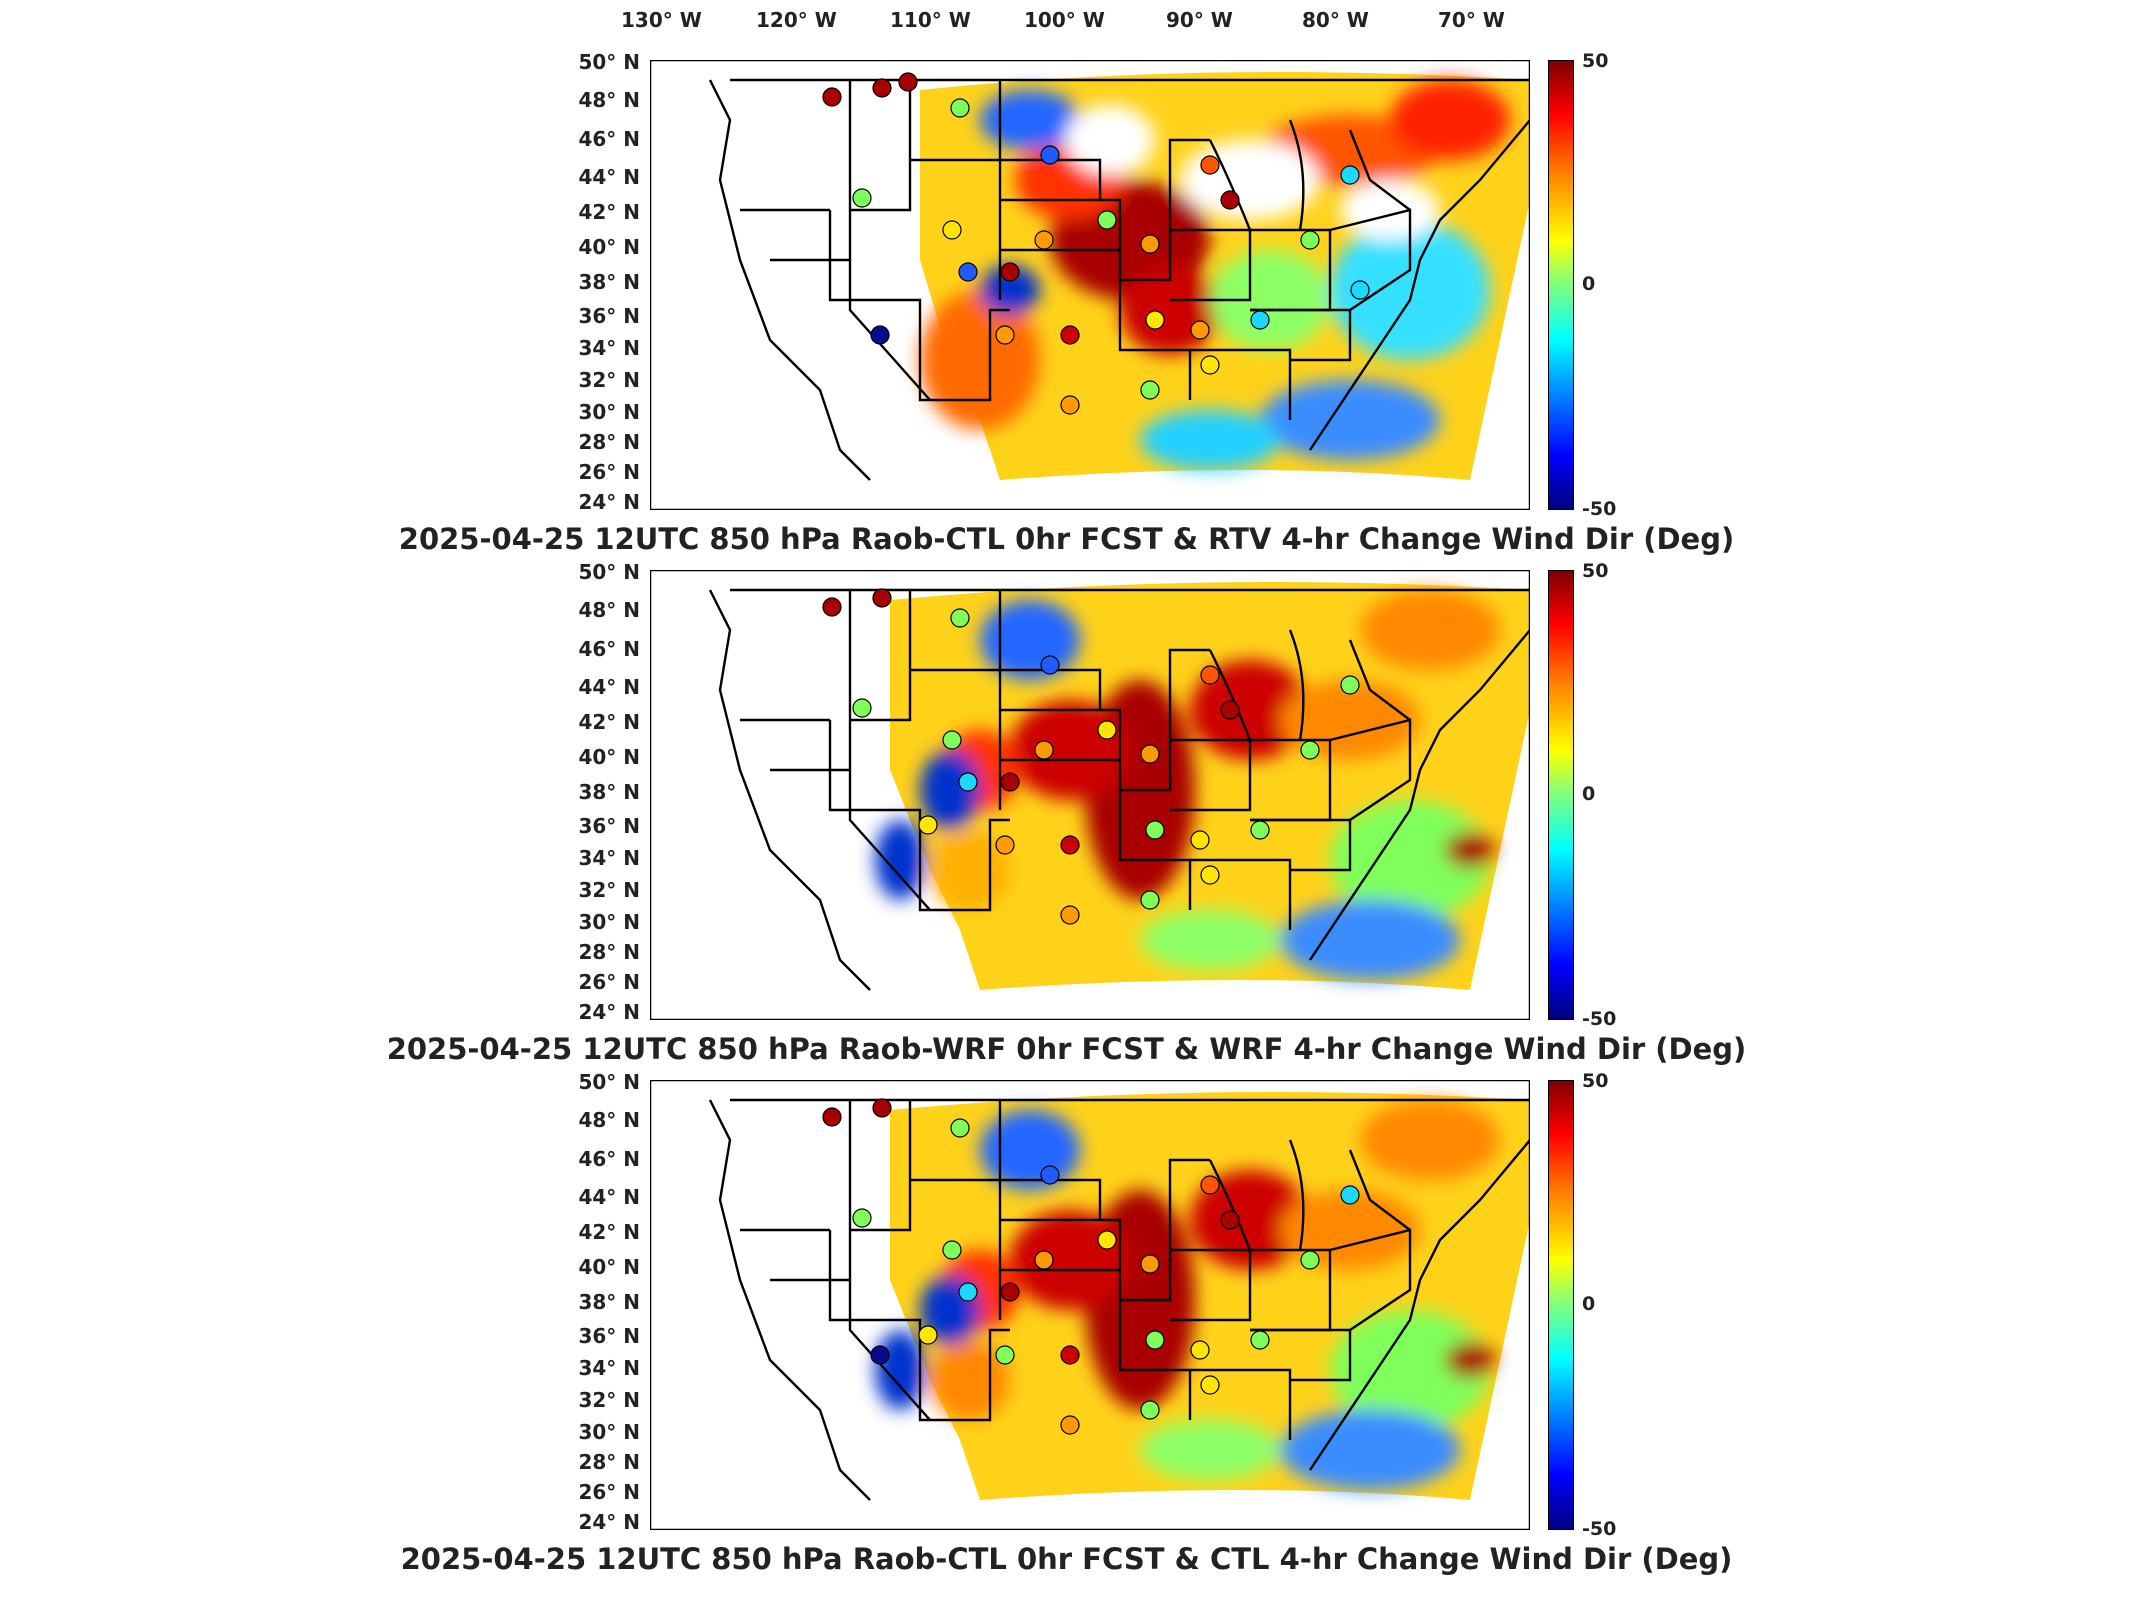 This screenshot has width=2133, height=1600. Describe the element at coordinates (1335, 20) in the screenshot. I see `lon-label: 80° W` at that location.